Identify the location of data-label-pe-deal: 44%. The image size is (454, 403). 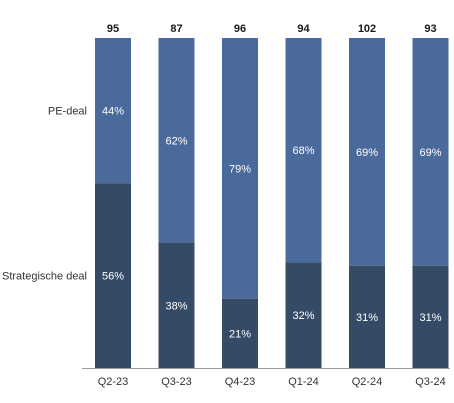
(113, 112).